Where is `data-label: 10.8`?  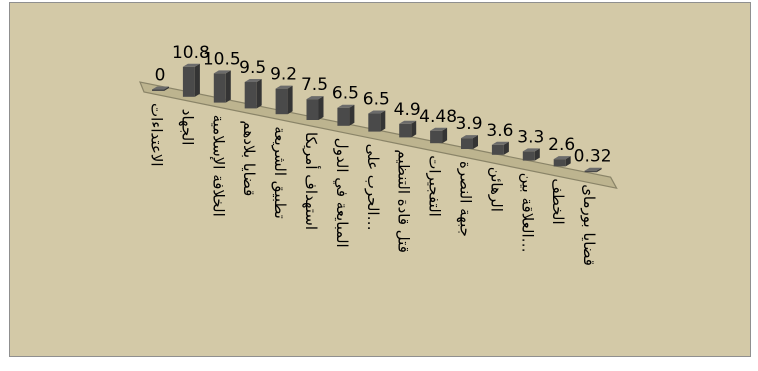 data-label: 10.8 is located at coordinates (191, 53).